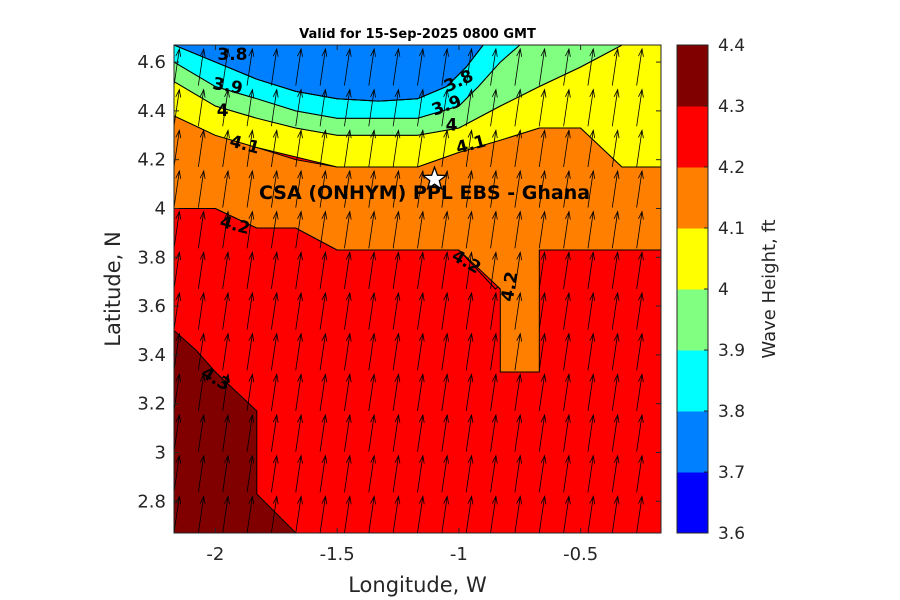 This screenshot has height=600, width=900. What do you see at coordinates (731, 473) in the screenshot?
I see `colorbar-tick-label: 3.7` at bounding box center [731, 473].